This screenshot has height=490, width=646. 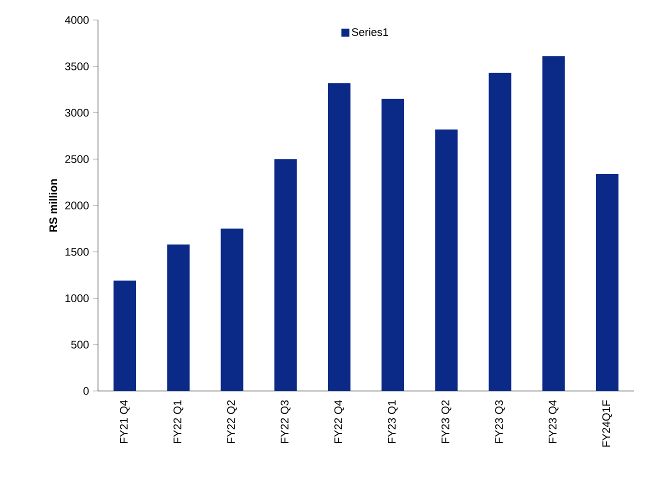 What do you see at coordinates (607, 423) in the screenshot?
I see `x-tick-label: FY24Q1F` at bounding box center [607, 423].